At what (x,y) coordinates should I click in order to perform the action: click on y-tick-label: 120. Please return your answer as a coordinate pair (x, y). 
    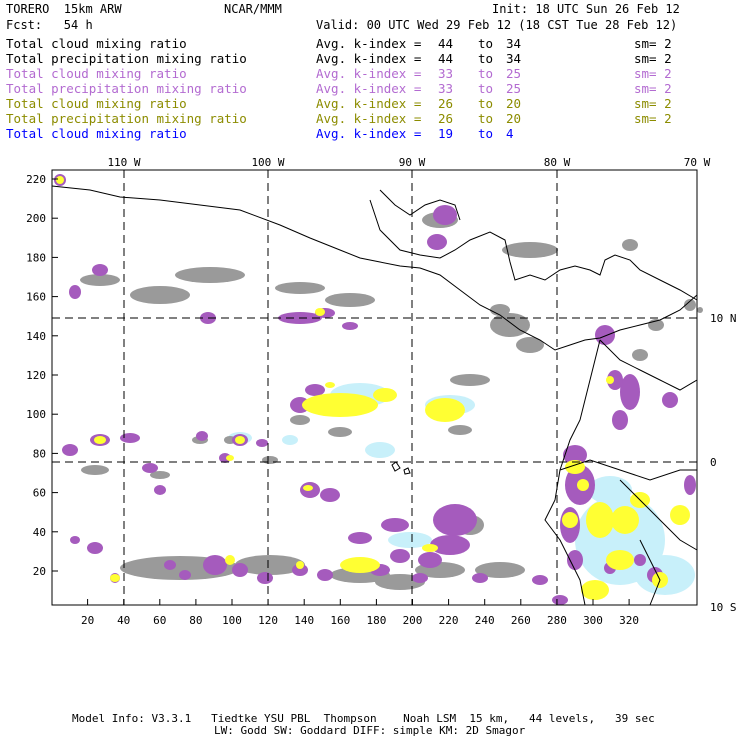
    Looking at the image, I should click on (36, 375).